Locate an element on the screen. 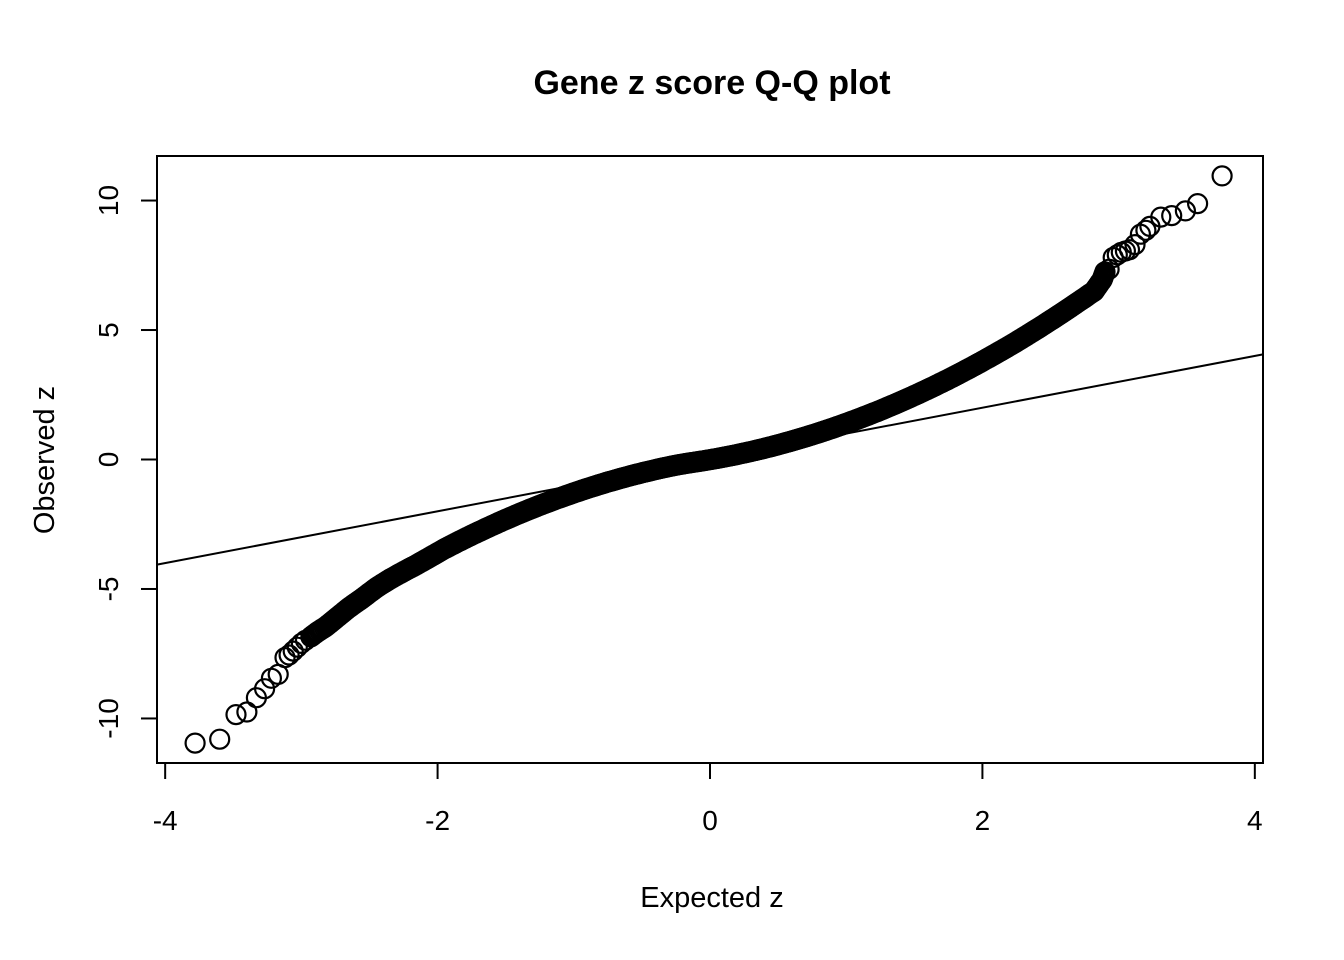 The height and width of the screenshot is (960, 1344). y-tick-label: -10 is located at coordinates (108, 718).